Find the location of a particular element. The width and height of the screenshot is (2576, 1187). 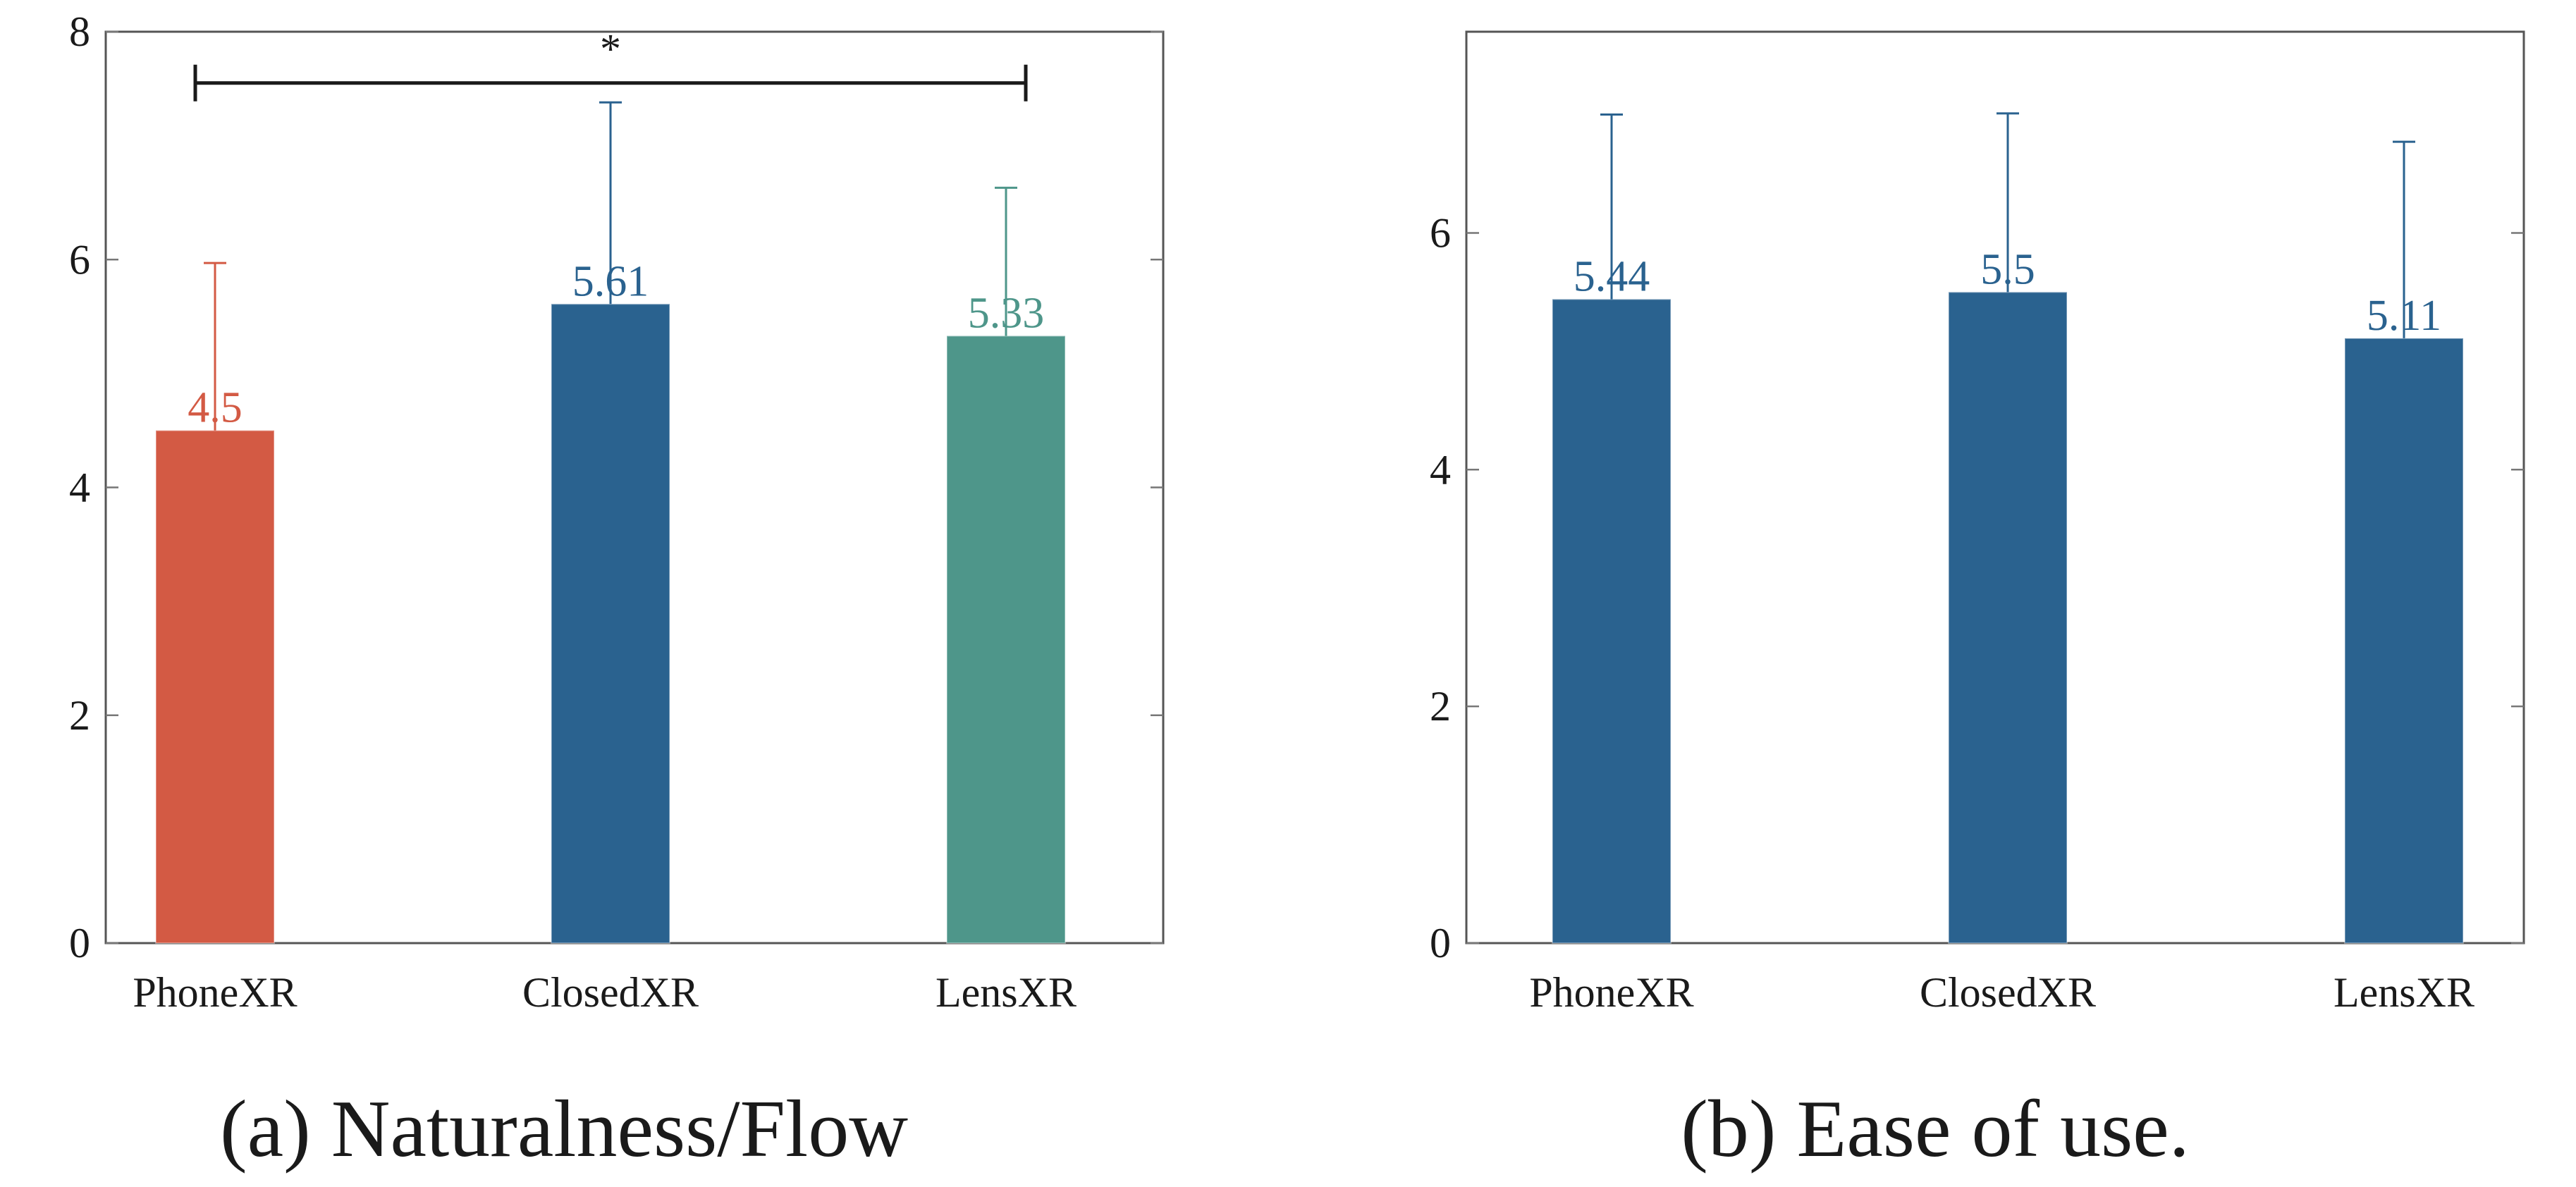

data-label: 5.61 is located at coordinates (610, 281).